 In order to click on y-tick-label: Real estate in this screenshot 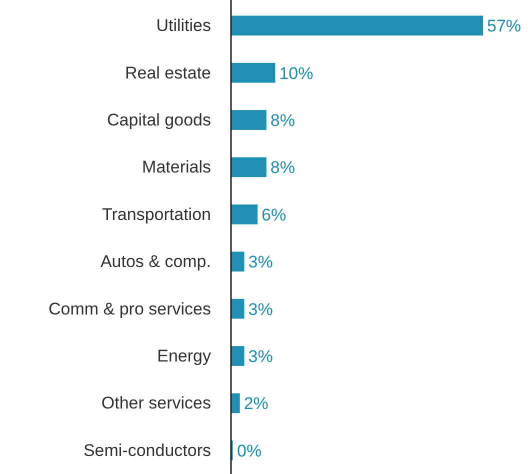, I will do `click(168, 72)`.